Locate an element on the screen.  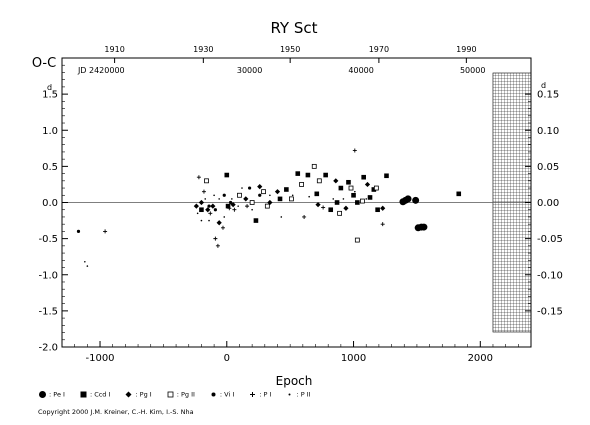
jd-label: 30000 is located at coordinates (249, 70).